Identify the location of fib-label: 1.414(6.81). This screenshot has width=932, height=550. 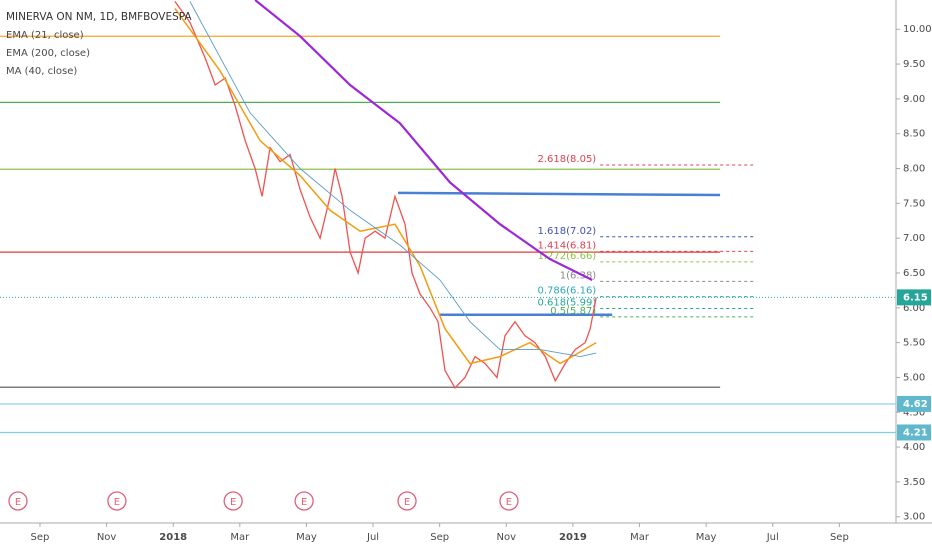
(567, 245).